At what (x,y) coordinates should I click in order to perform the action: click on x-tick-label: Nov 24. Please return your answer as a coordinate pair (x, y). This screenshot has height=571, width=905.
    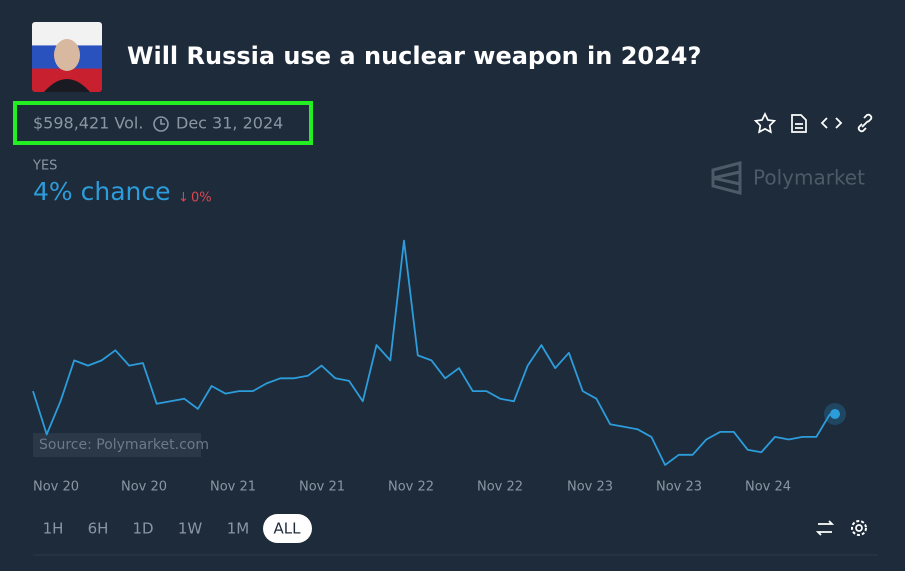
    Looking at the image, I should click on (768, 487).